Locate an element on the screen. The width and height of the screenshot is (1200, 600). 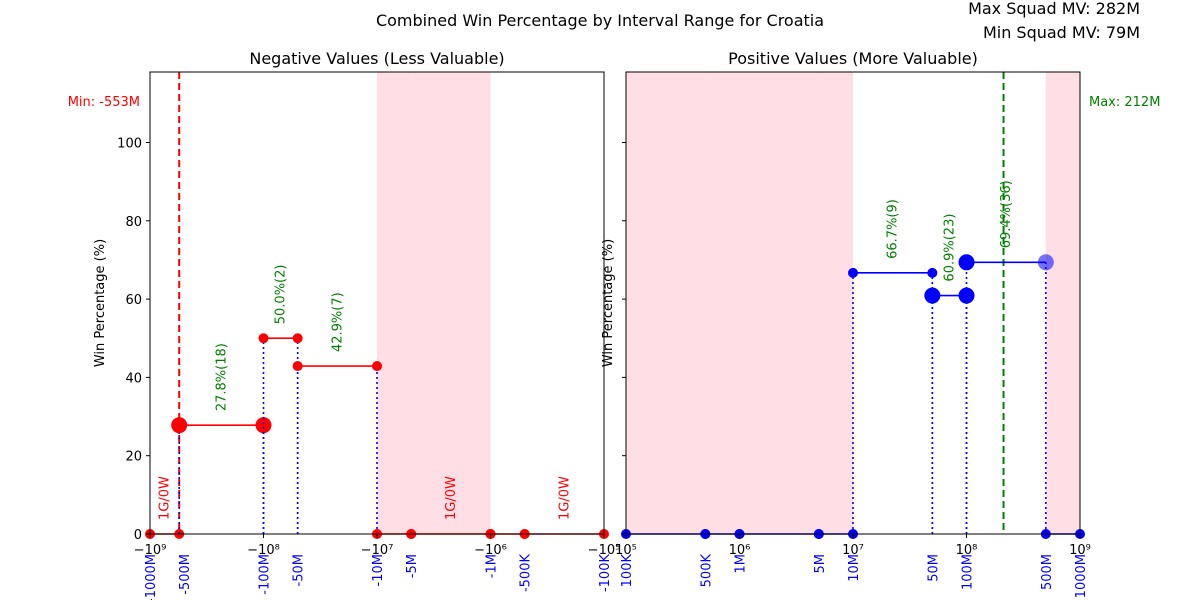
range-tick-label: 100K is located at coordinates (627, 571).